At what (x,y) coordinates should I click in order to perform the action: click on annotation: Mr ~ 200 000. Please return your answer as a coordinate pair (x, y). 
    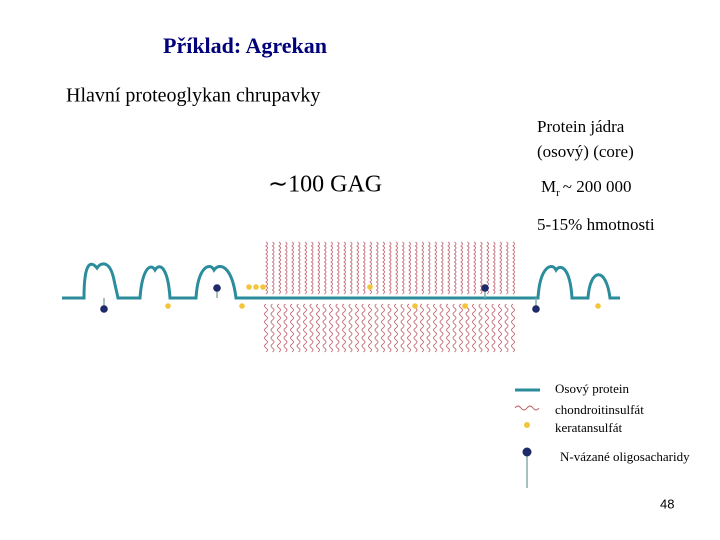
    Looking at the image, I should click on (586, 188).